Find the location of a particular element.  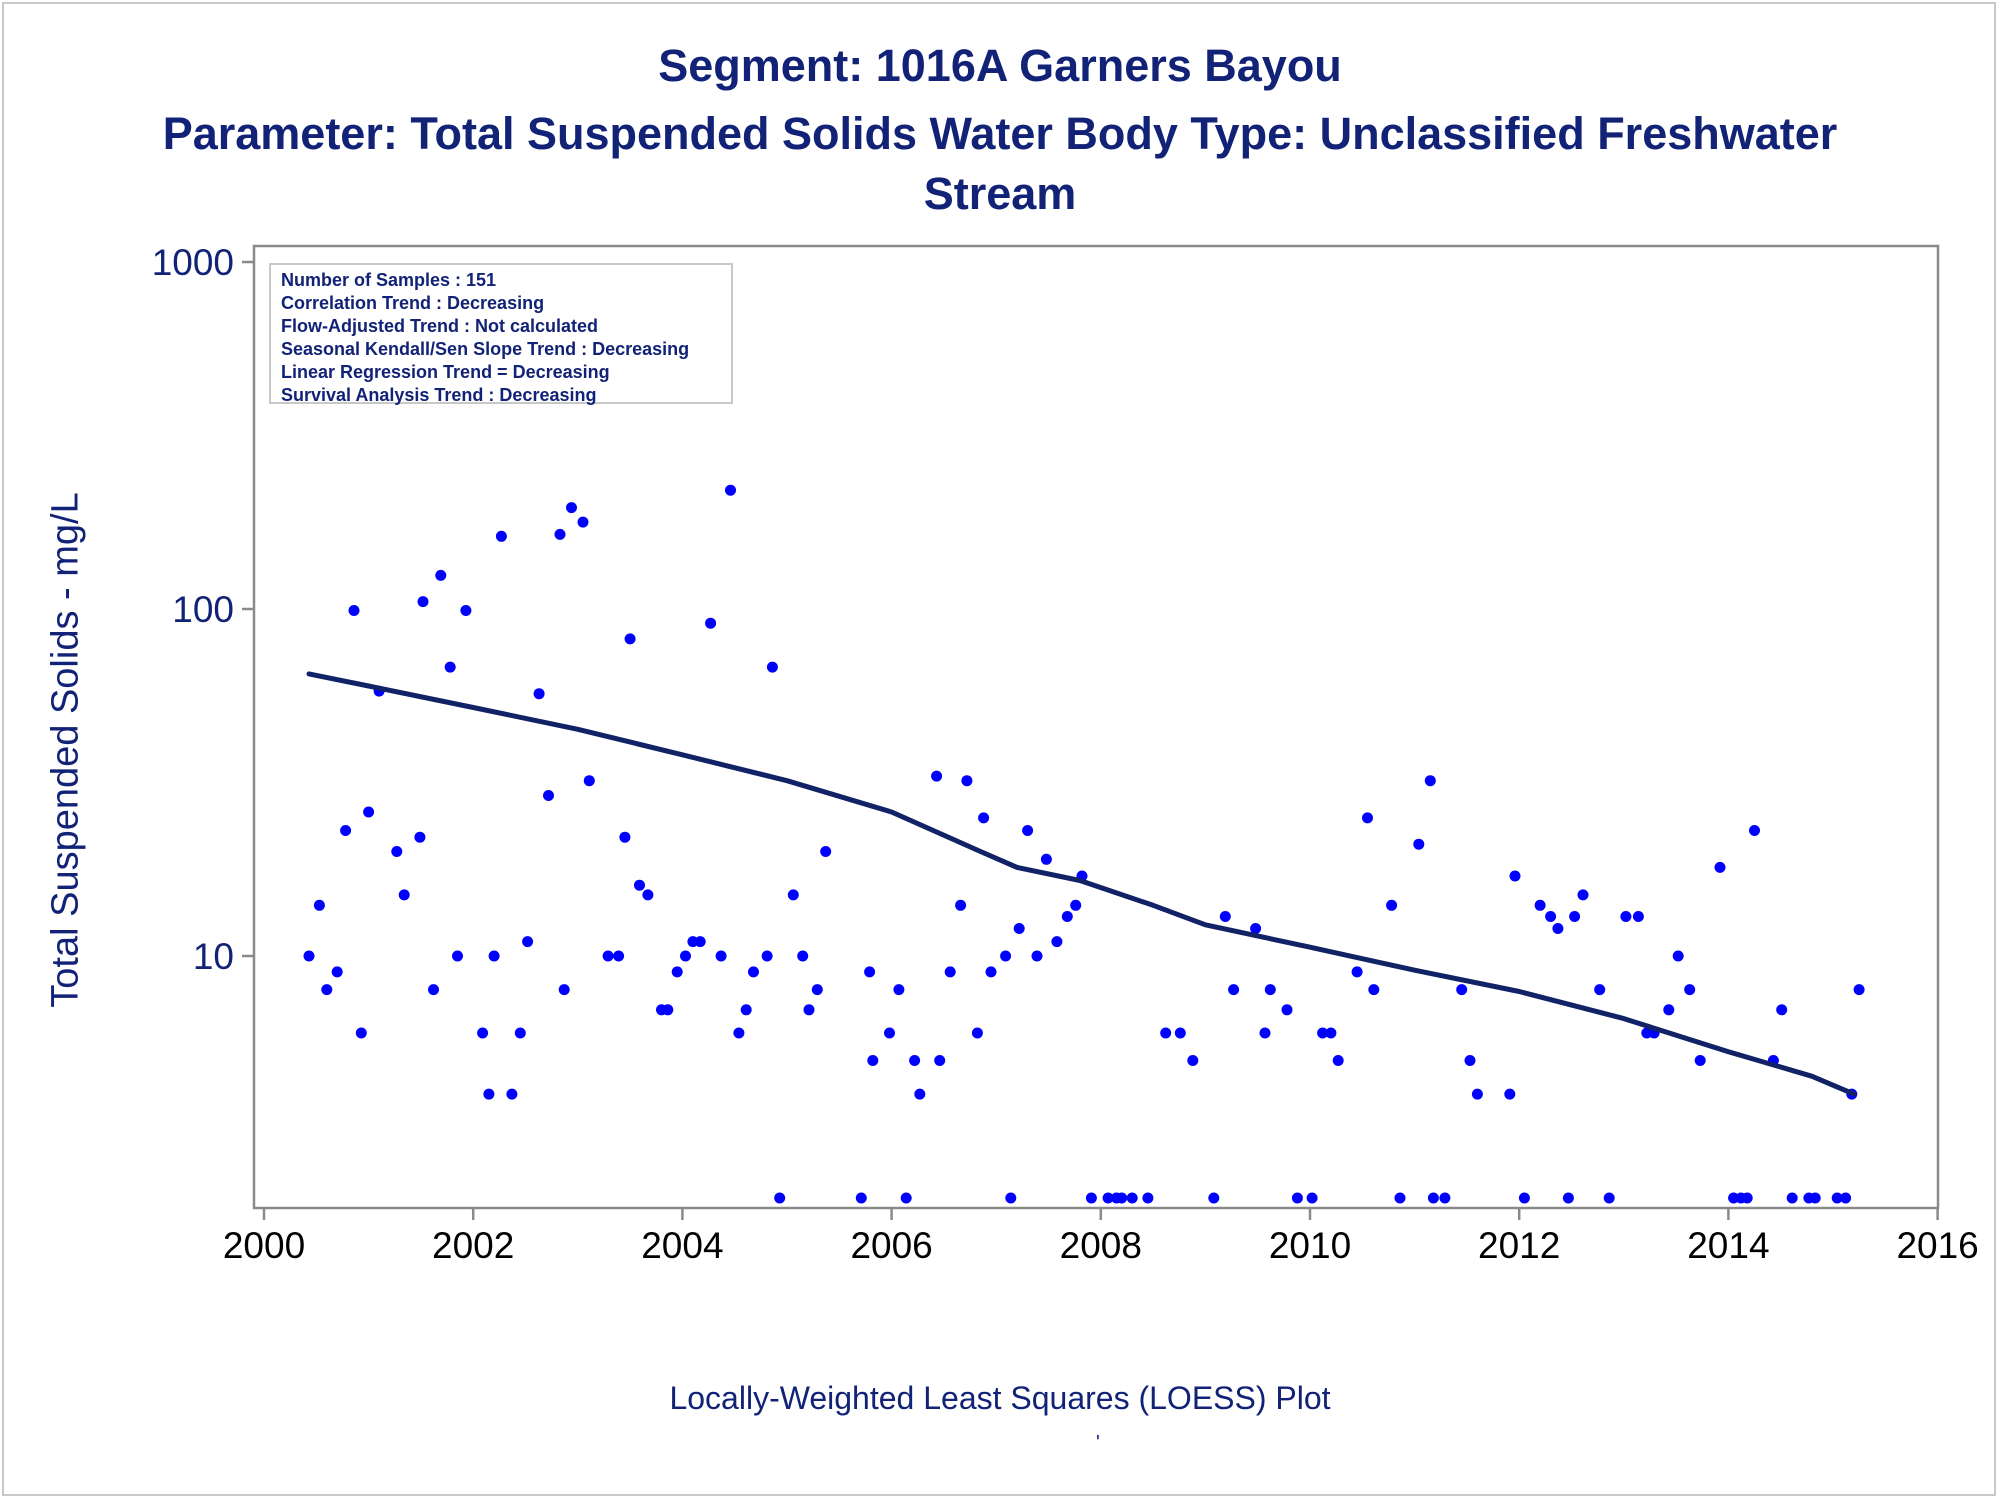

stats-line: Correlation Trend : Decreasing is located at coordinates (413, 303).